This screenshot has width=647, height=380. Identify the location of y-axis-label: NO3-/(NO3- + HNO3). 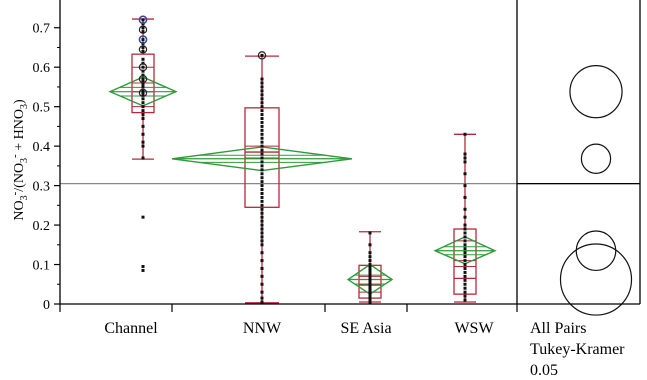
(19, 160).